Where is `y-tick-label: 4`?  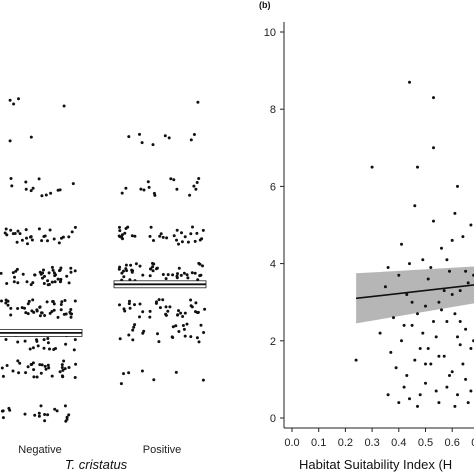 y-tick-label: 4 is located at coordinates (273, 265).